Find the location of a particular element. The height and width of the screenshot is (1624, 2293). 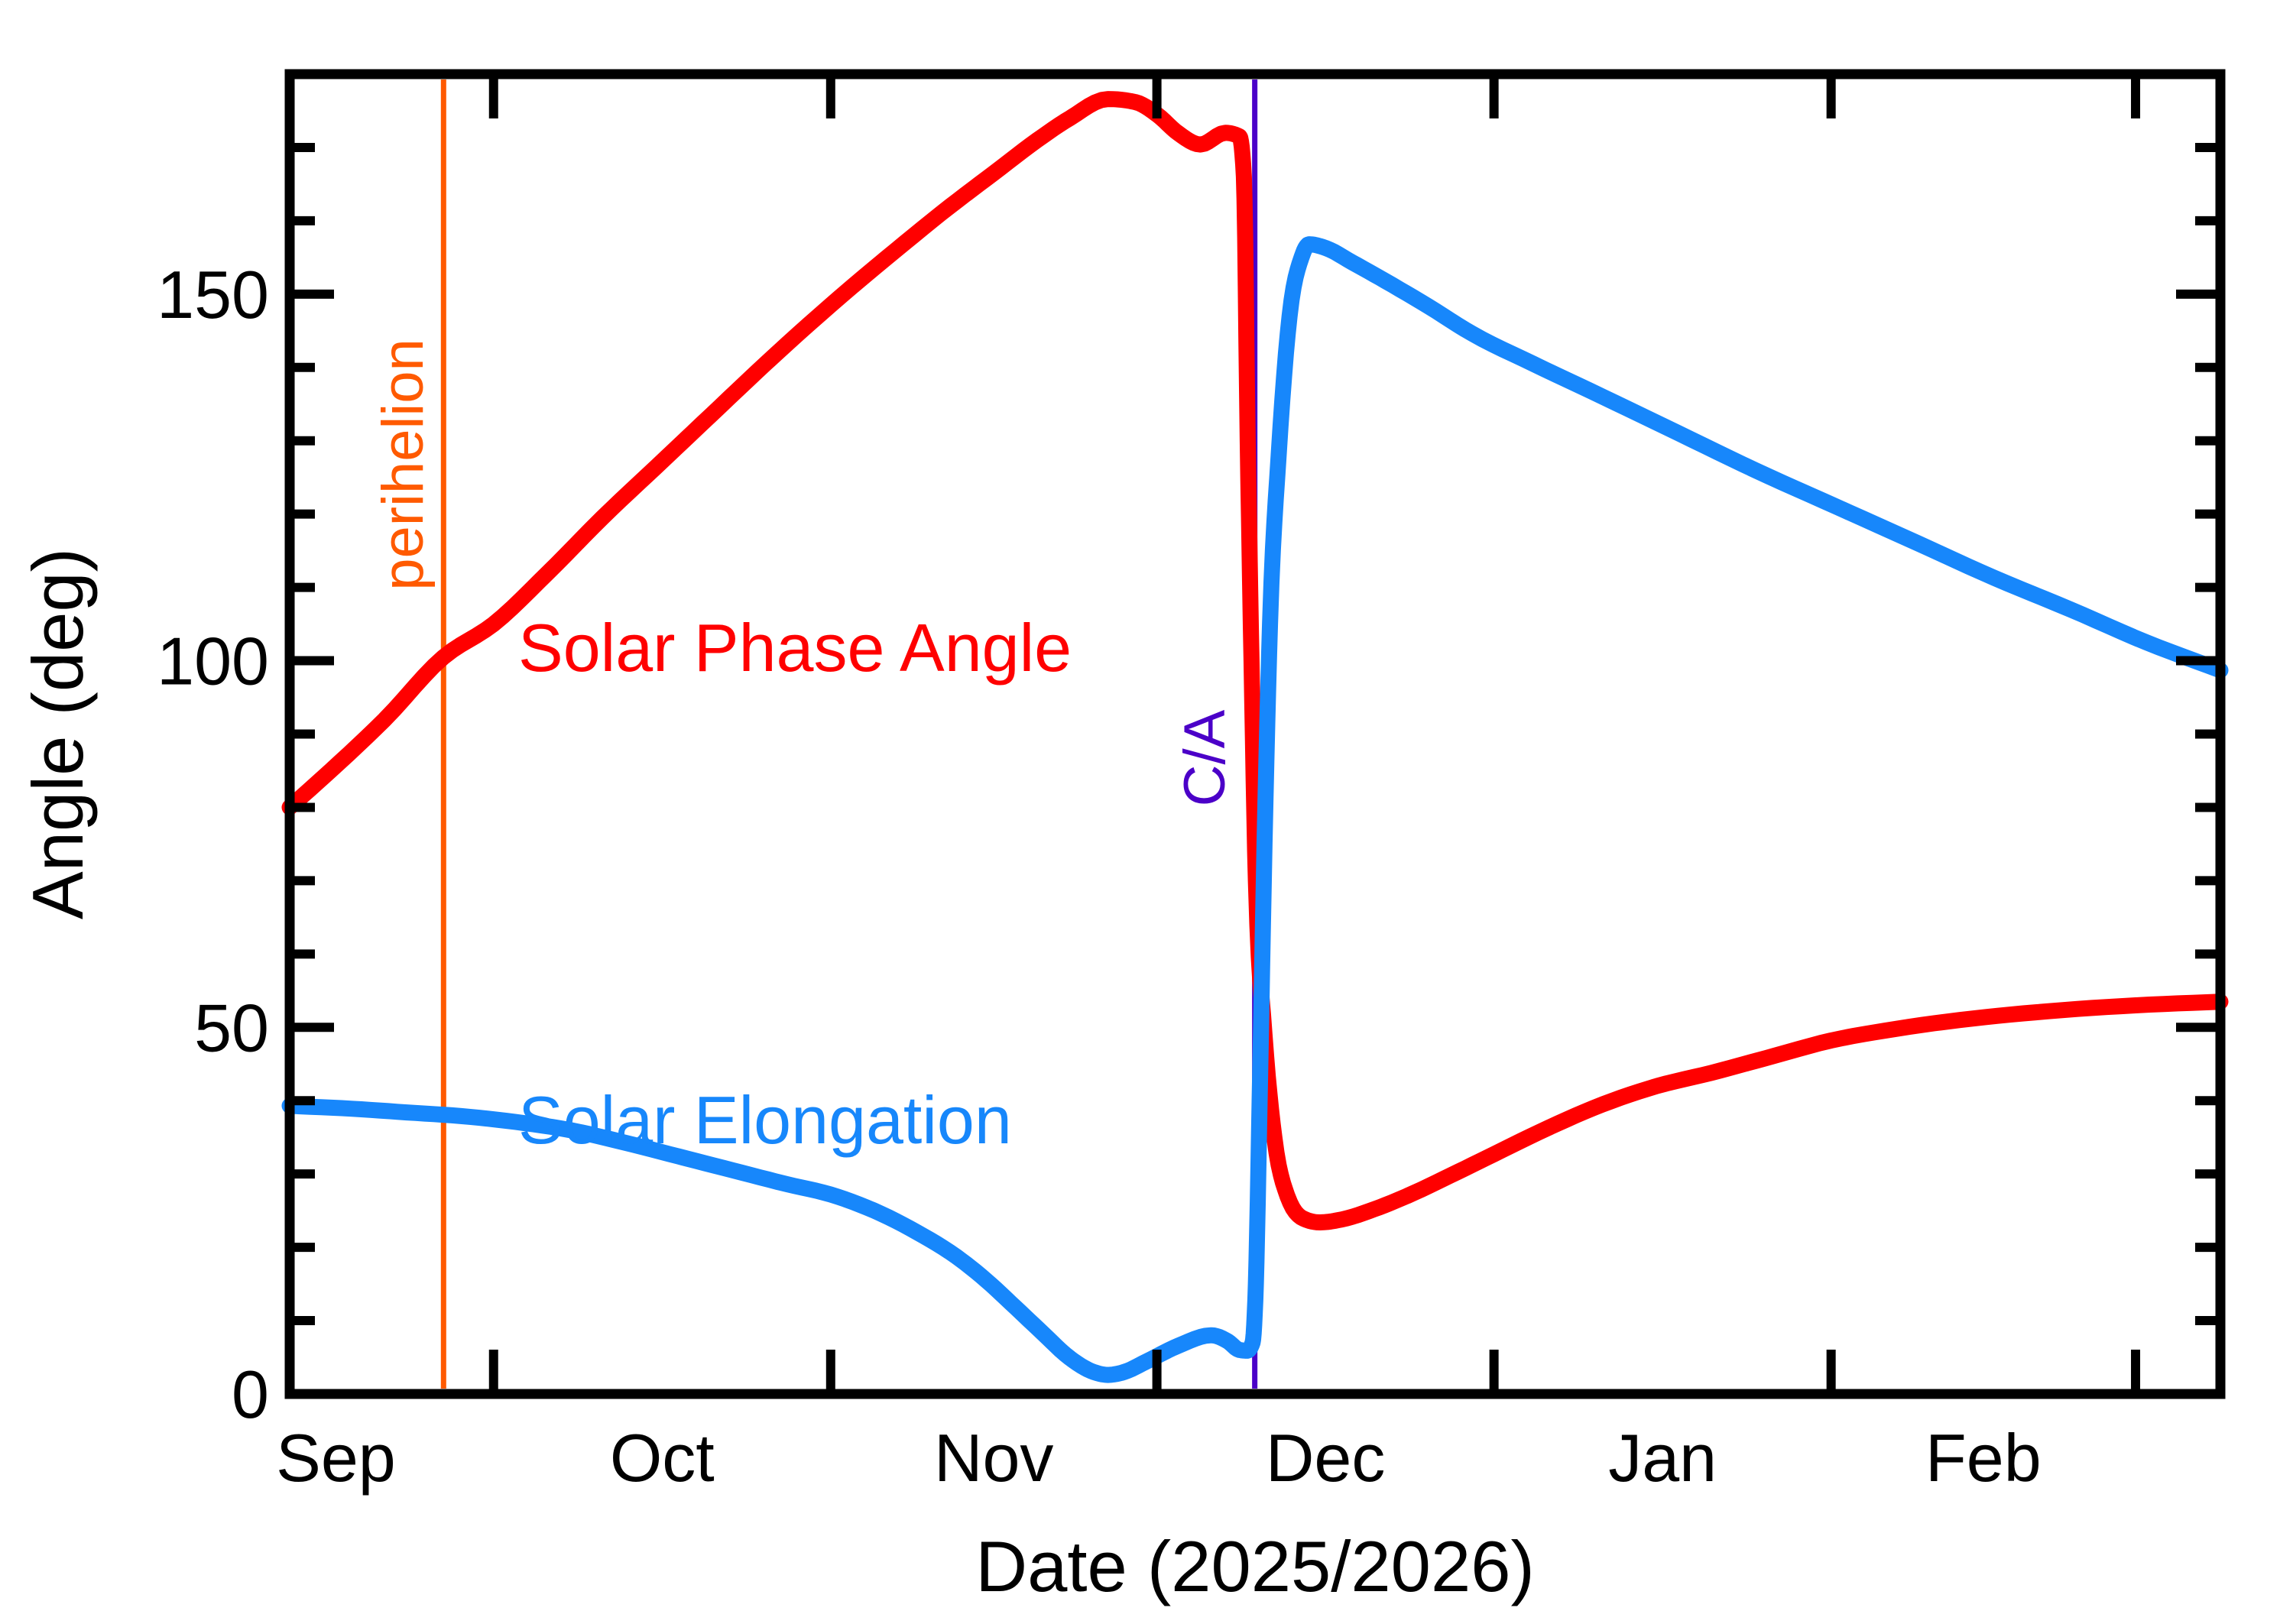

x-axis-title: Date (2025/2026) is located at coordinates (1255, 1566).